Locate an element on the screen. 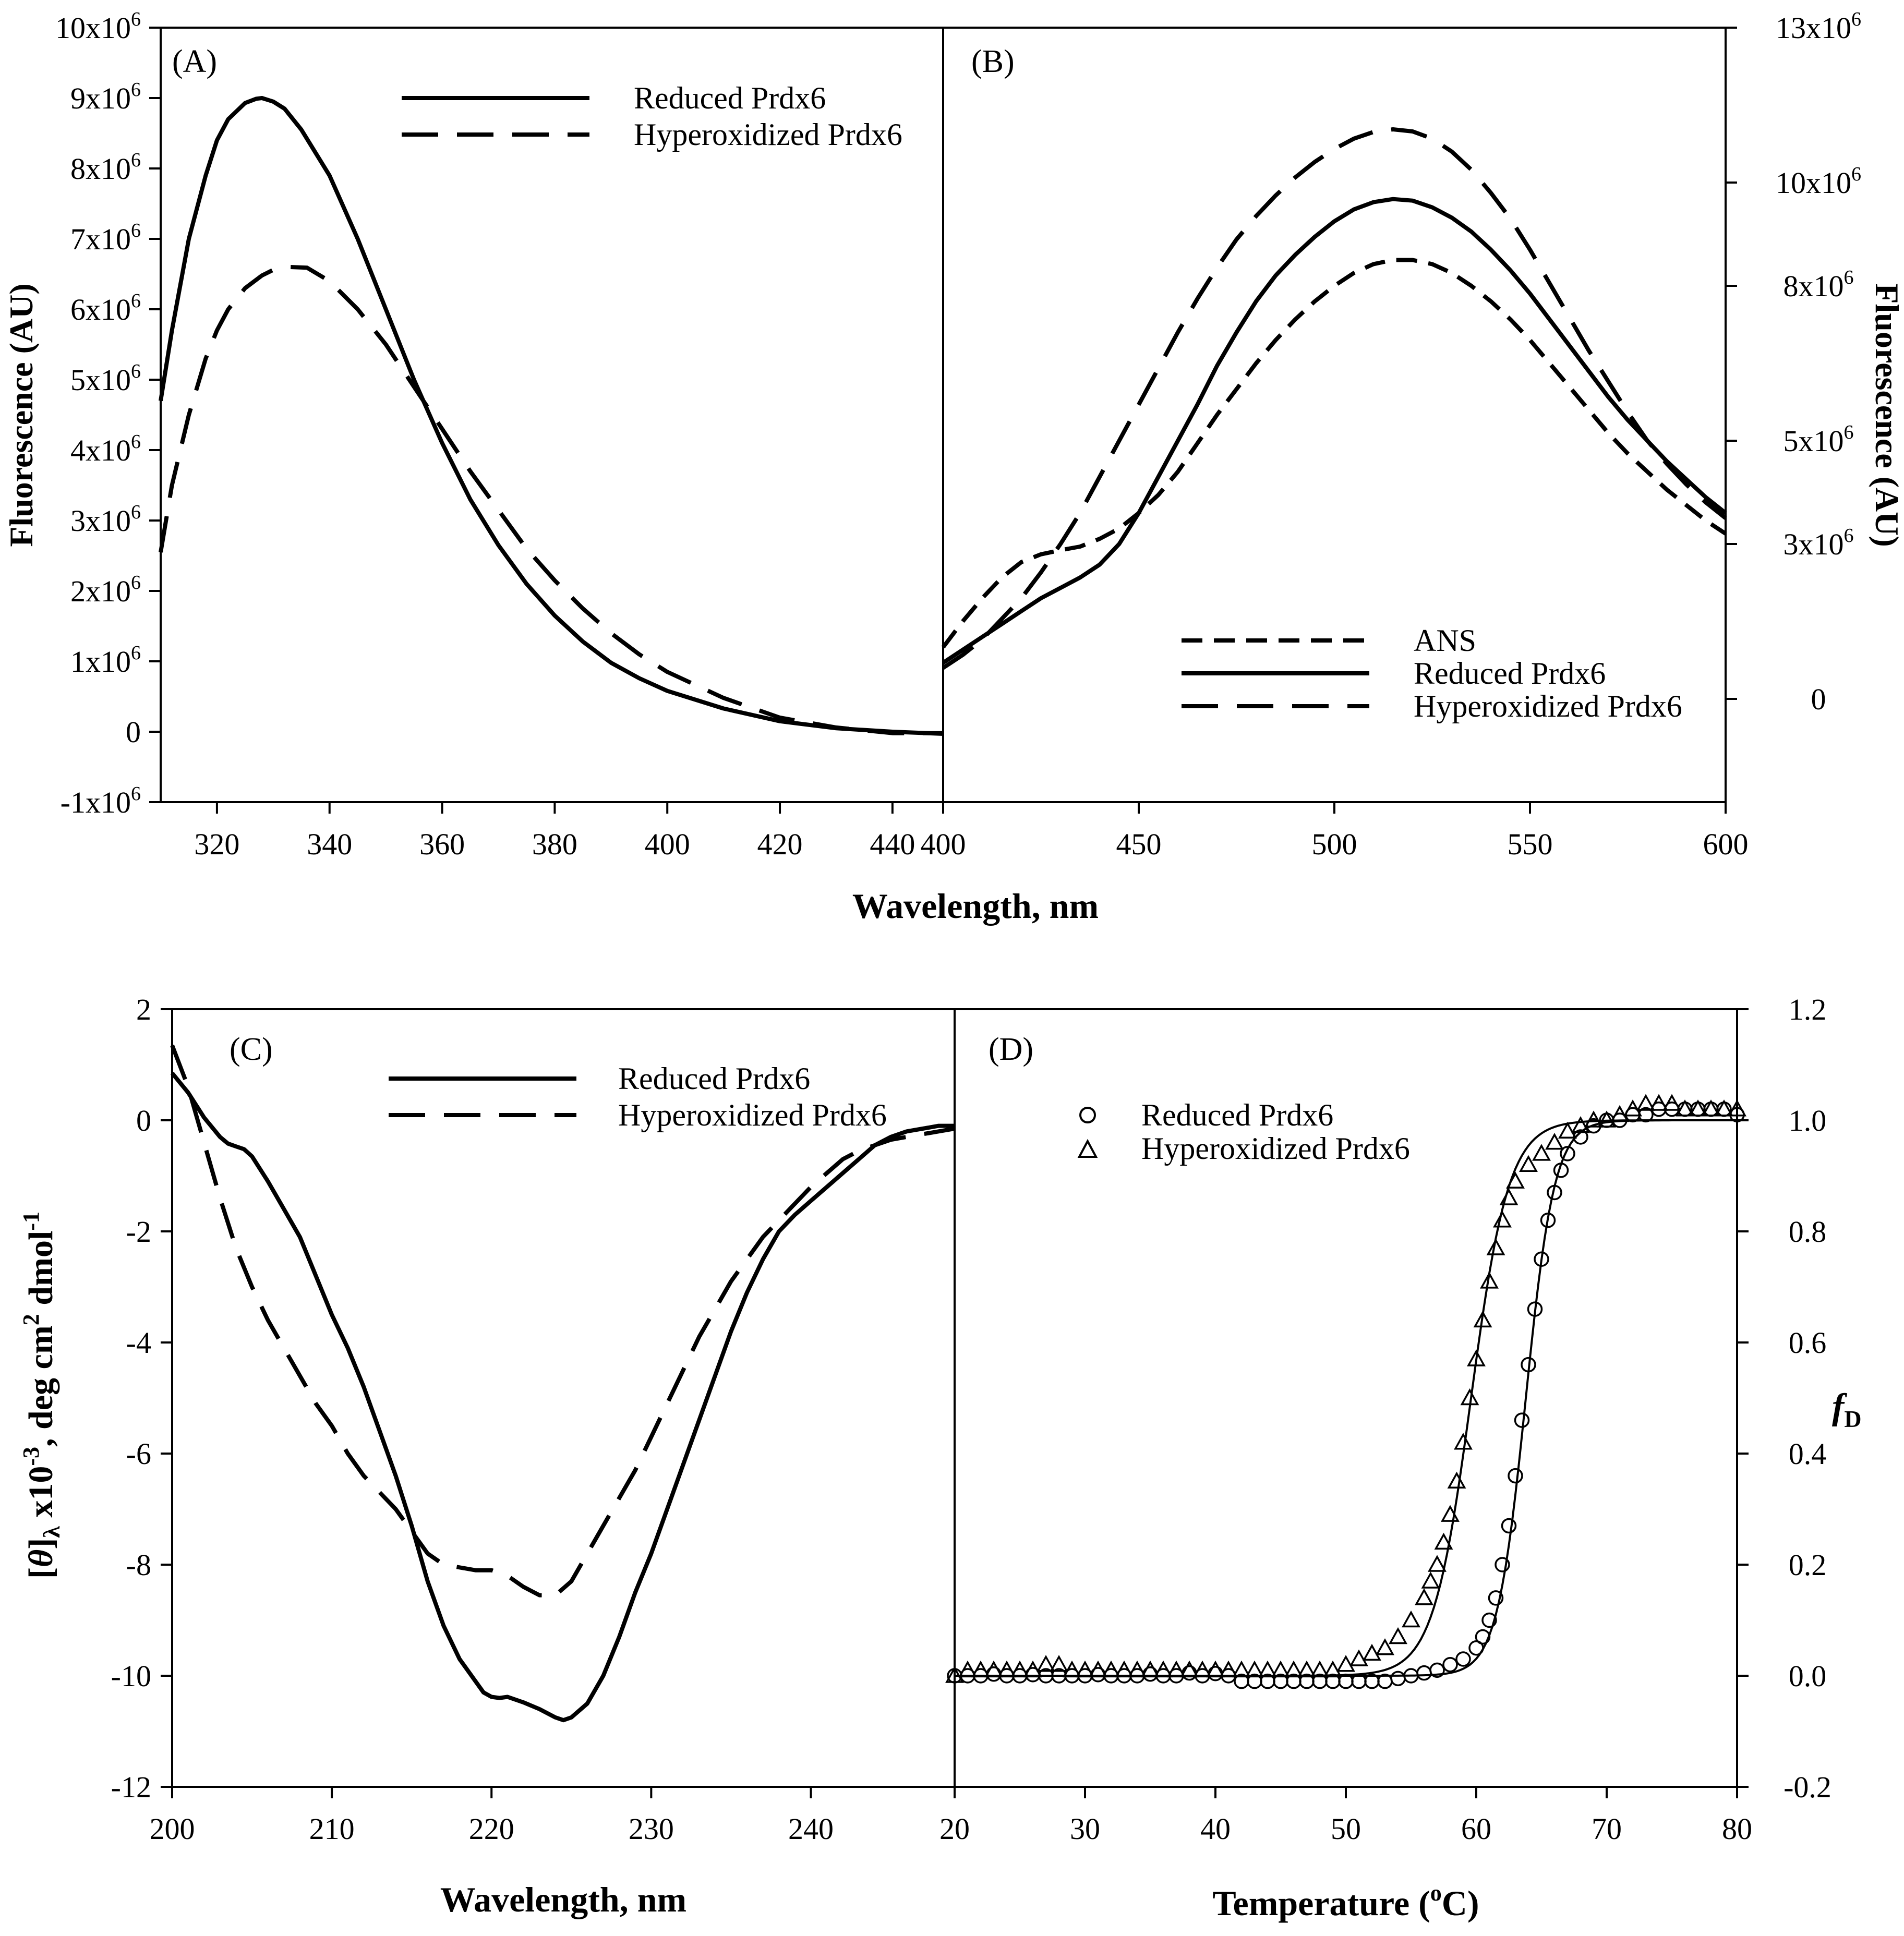  panel-b-ytick-label: 10x106 is located at coordinates (1818, 181).